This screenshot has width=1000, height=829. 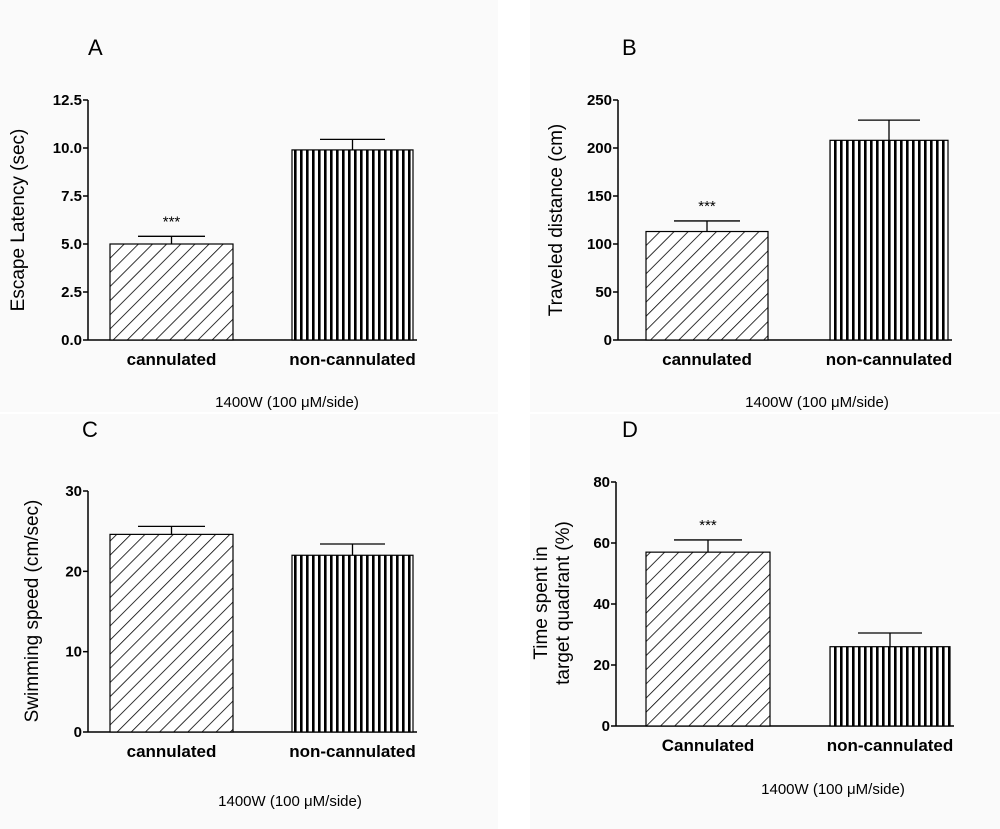 What do you see at coordinates (541, 602) in the screenshot?
I see `y-axis-label-line: Time spent in` at bounding box center [541, 602].